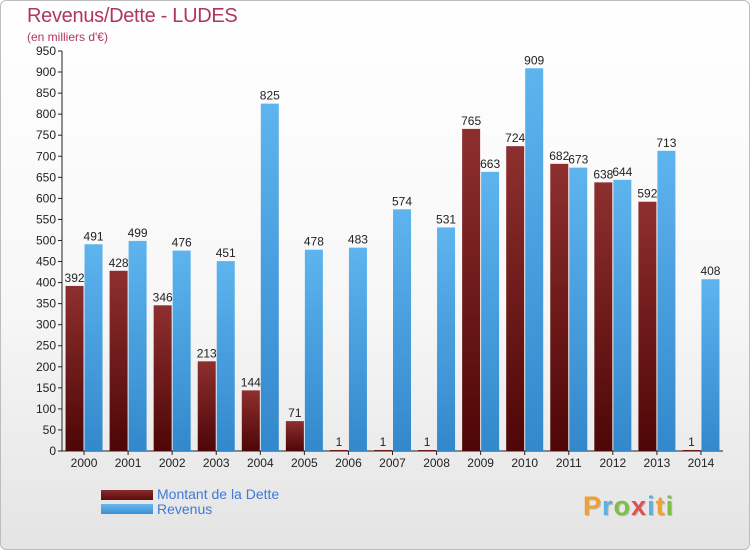 This screenshot has width=750, height=550. What do you see at coordinates (162, 378) in the screenshot?
I see `bar-dette-2002` at bounding box center [162, 378].